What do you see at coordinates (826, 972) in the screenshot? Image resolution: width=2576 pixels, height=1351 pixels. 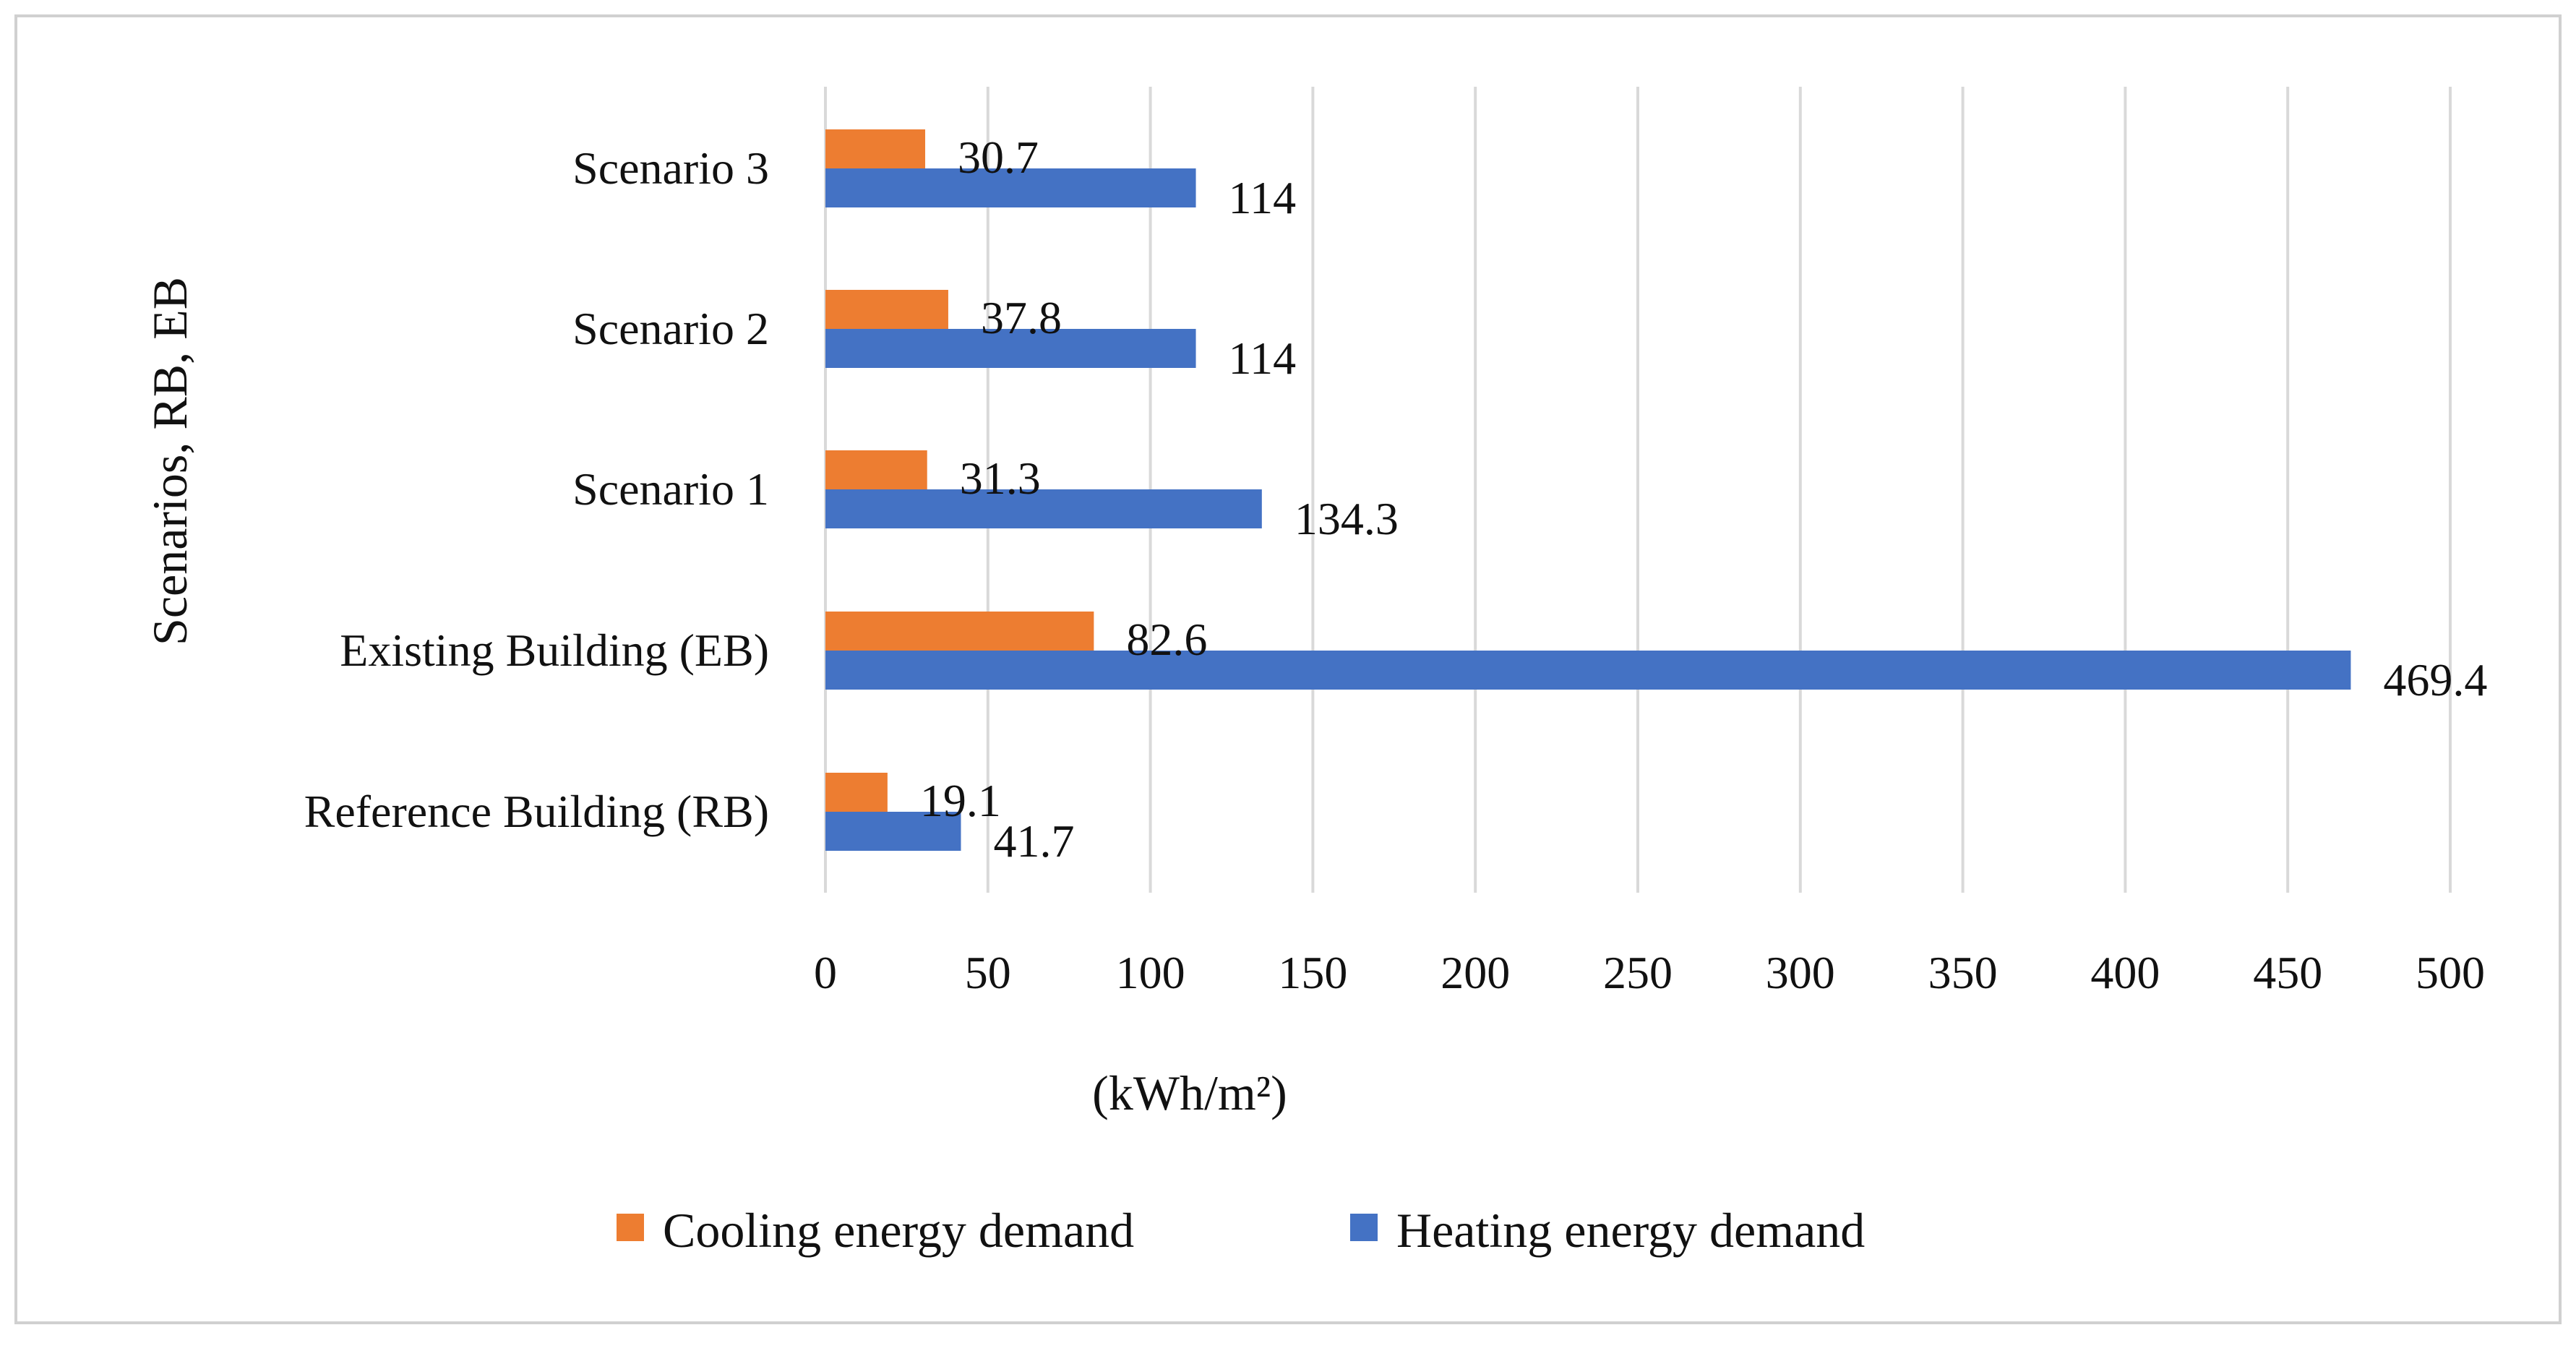 I see `x-tick-label-0: 0` at bounding box center [826, 972].